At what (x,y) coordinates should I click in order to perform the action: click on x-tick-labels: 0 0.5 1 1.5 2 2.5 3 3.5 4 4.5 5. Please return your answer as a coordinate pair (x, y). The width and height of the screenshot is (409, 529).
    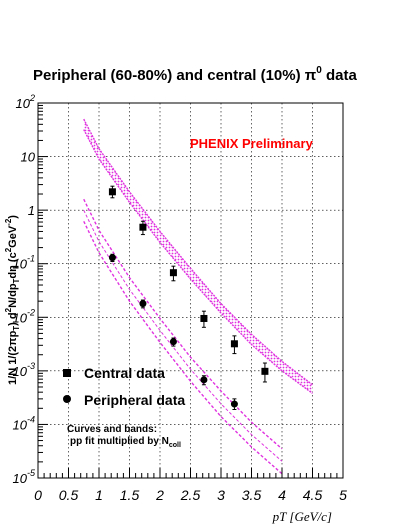
    Looking at the image, I should click on (190, 495).